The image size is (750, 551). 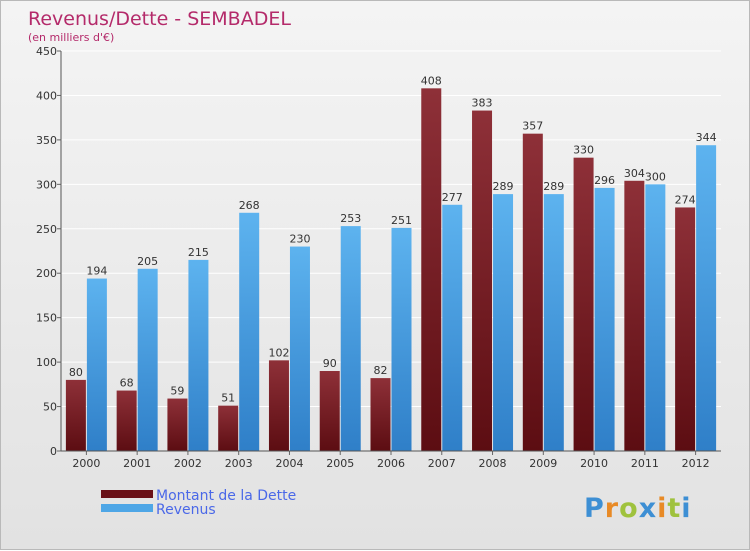 What do you see at coordinates (278, 352) in the screenshot?
I see `value-label-dette: 102` at bounding box center [278, 352].